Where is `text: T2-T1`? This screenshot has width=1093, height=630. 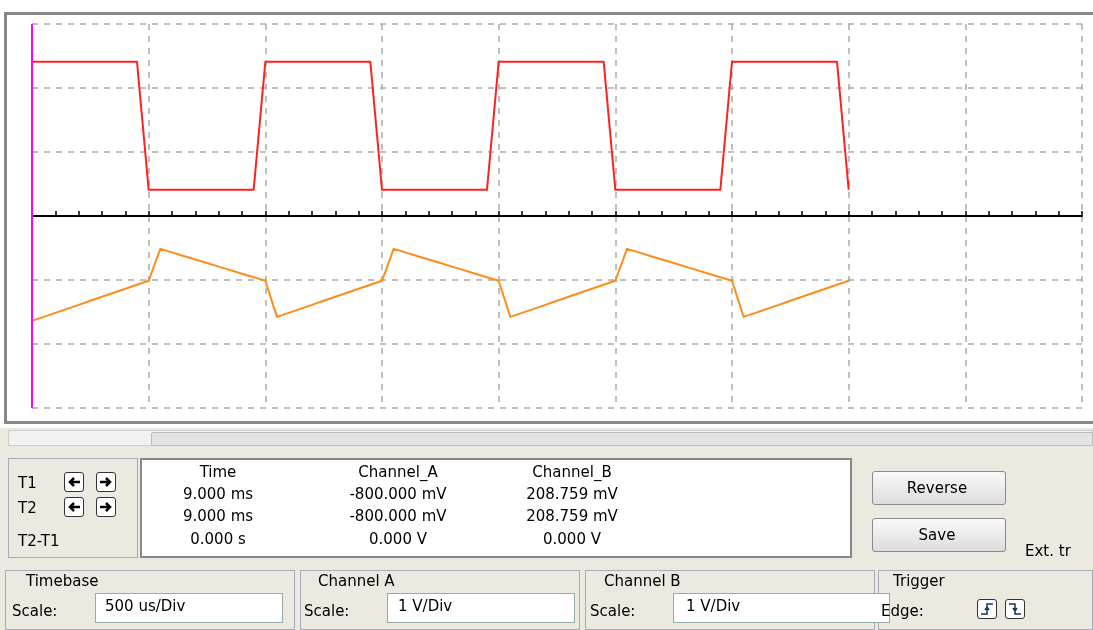
text: T2-T1 is located at coordinates (39, 541).